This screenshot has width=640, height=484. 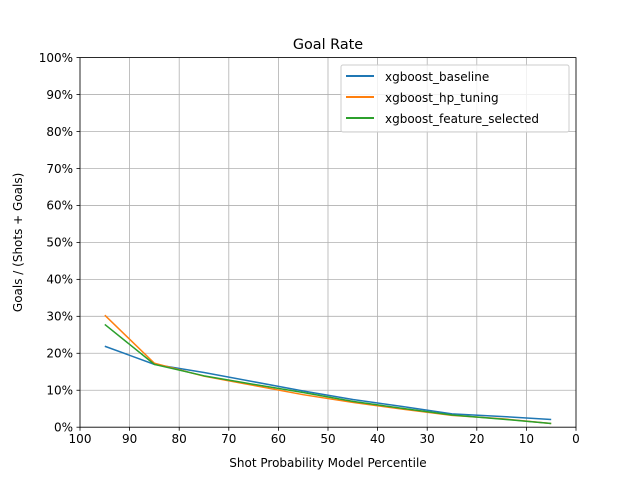 What do you see at coordinates (59, 132) in the screenshot?
I see `y-tick-label: 80%` at bounding box center [59, 132].